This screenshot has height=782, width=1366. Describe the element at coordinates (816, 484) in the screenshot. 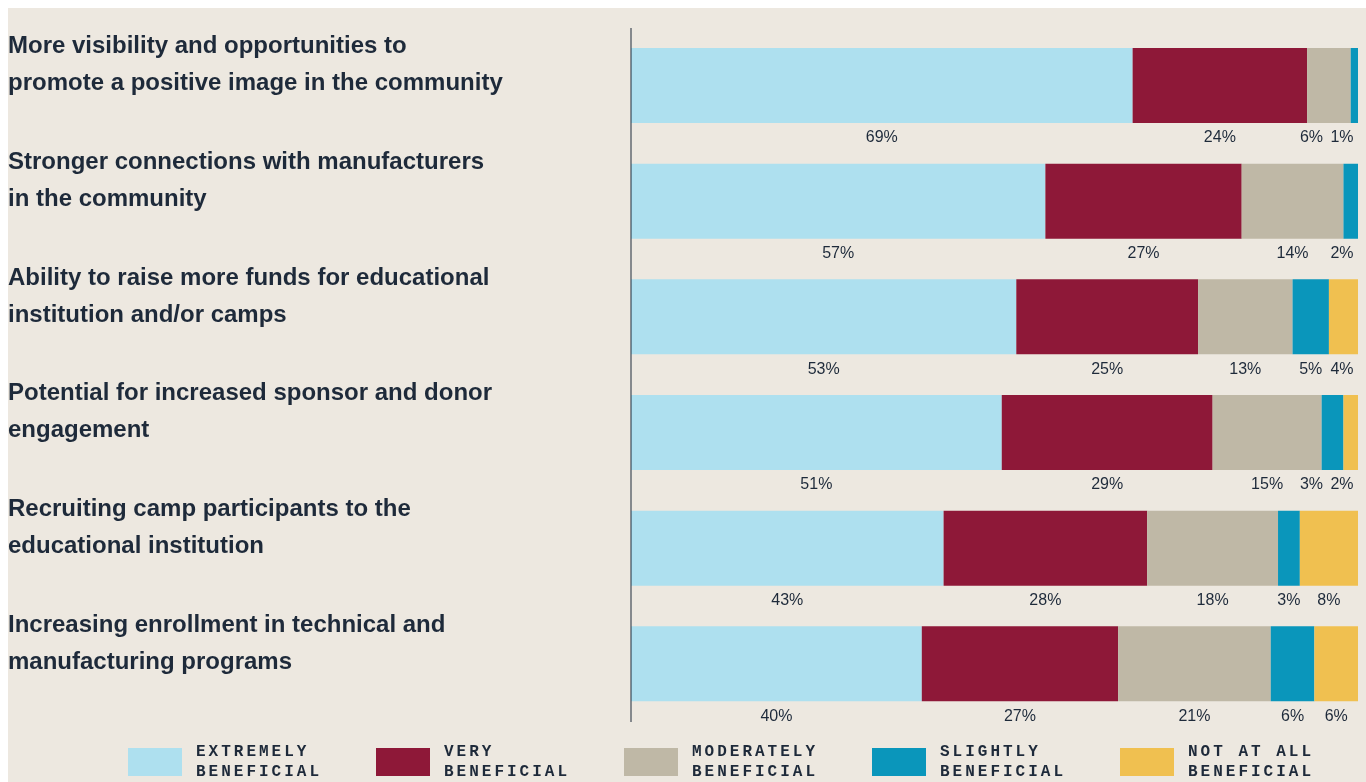

I see `data-label: 51%` at that location.